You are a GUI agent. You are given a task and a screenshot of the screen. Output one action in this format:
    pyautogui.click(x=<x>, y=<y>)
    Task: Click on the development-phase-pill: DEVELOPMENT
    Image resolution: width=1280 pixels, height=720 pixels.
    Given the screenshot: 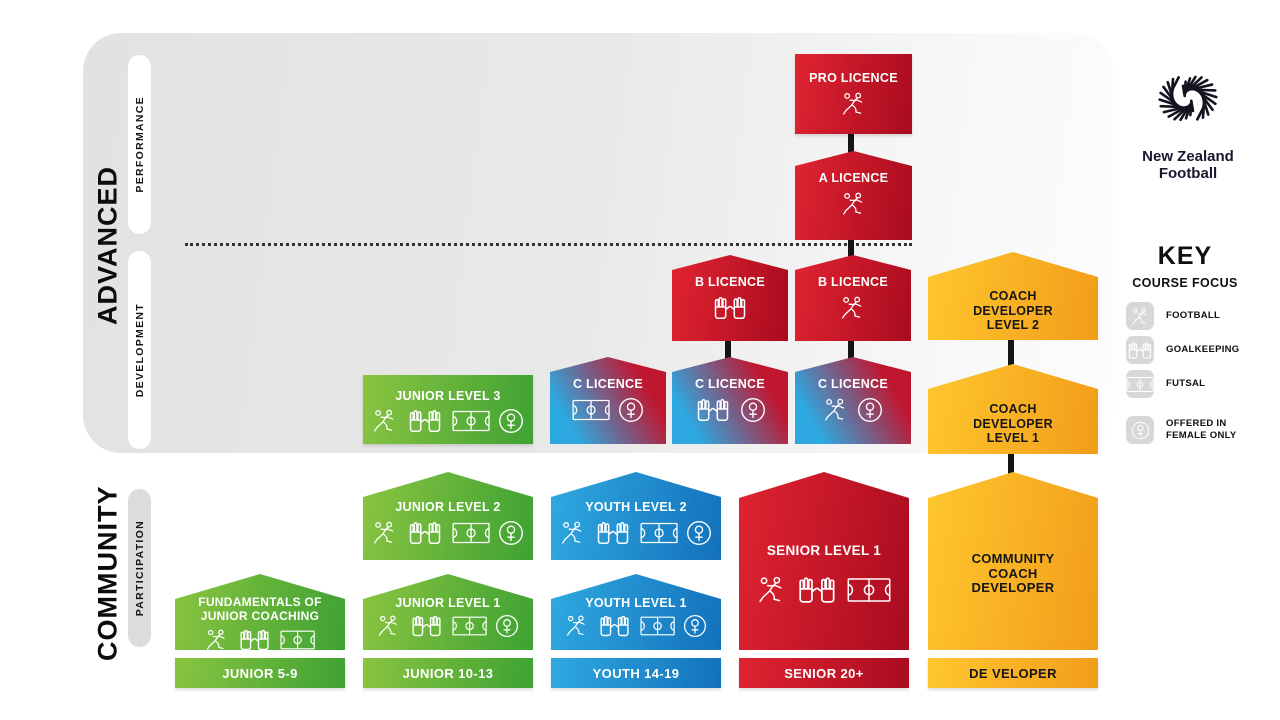 What is the action you would take?
    pyautogui.click(x=139, y=350)
    